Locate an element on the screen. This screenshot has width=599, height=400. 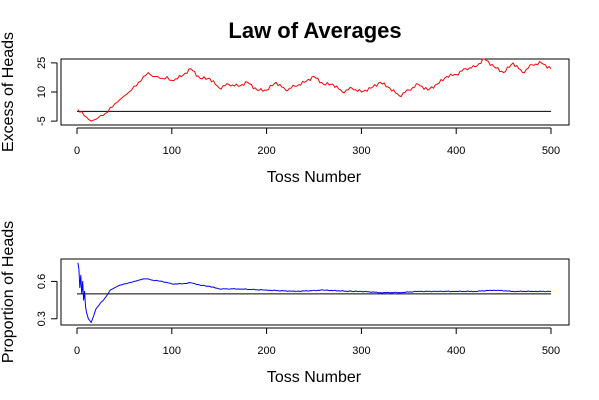
y-tick-label: 0.3 is located at coordinates (42, 318).